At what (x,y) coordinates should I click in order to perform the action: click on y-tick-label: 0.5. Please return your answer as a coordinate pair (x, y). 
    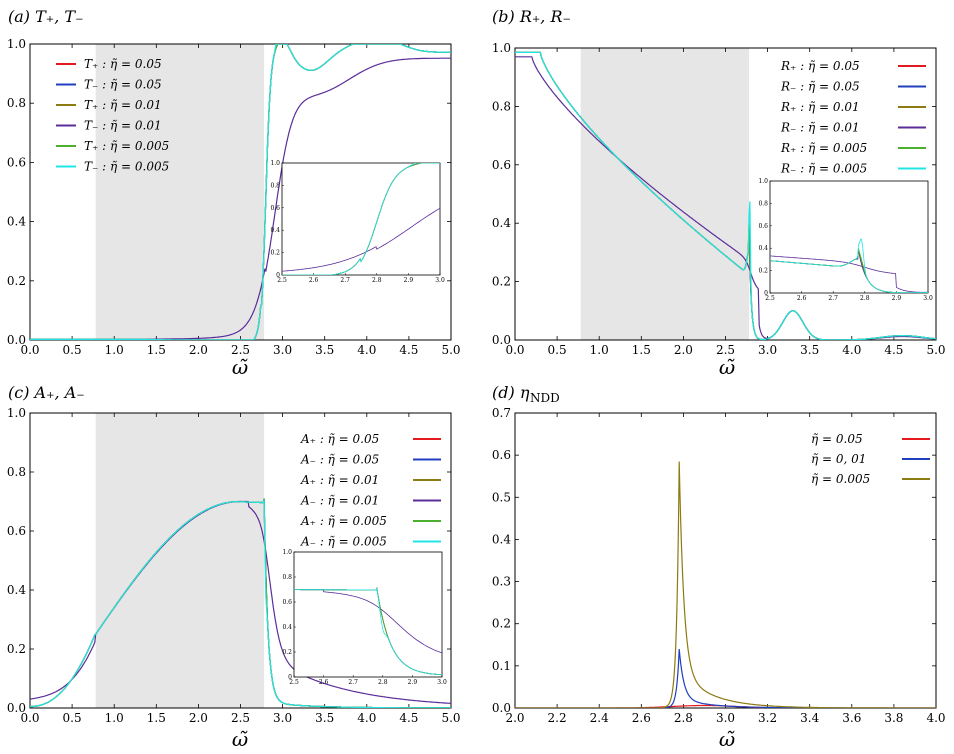
    Looking at the image, I should click on (501, 497).